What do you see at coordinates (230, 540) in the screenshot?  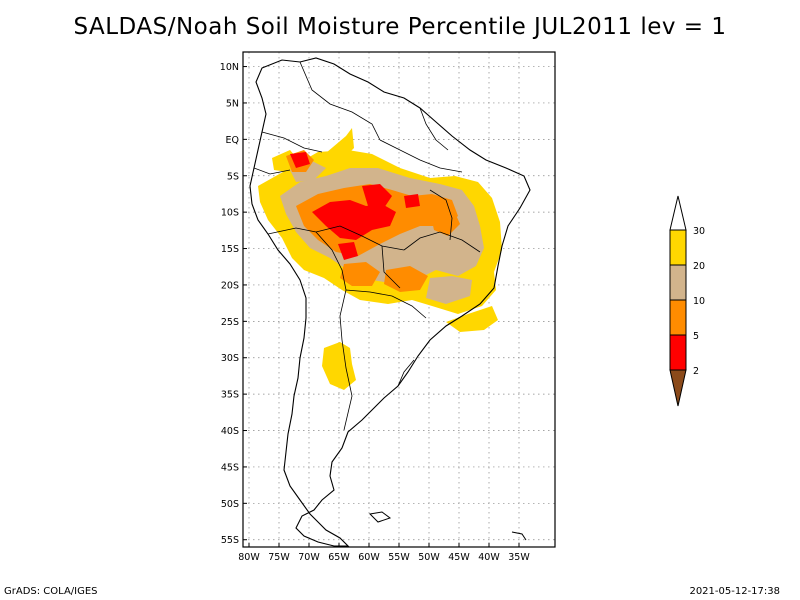 I see `lat-tick-label: 55S` at bounding box center [230, 540].